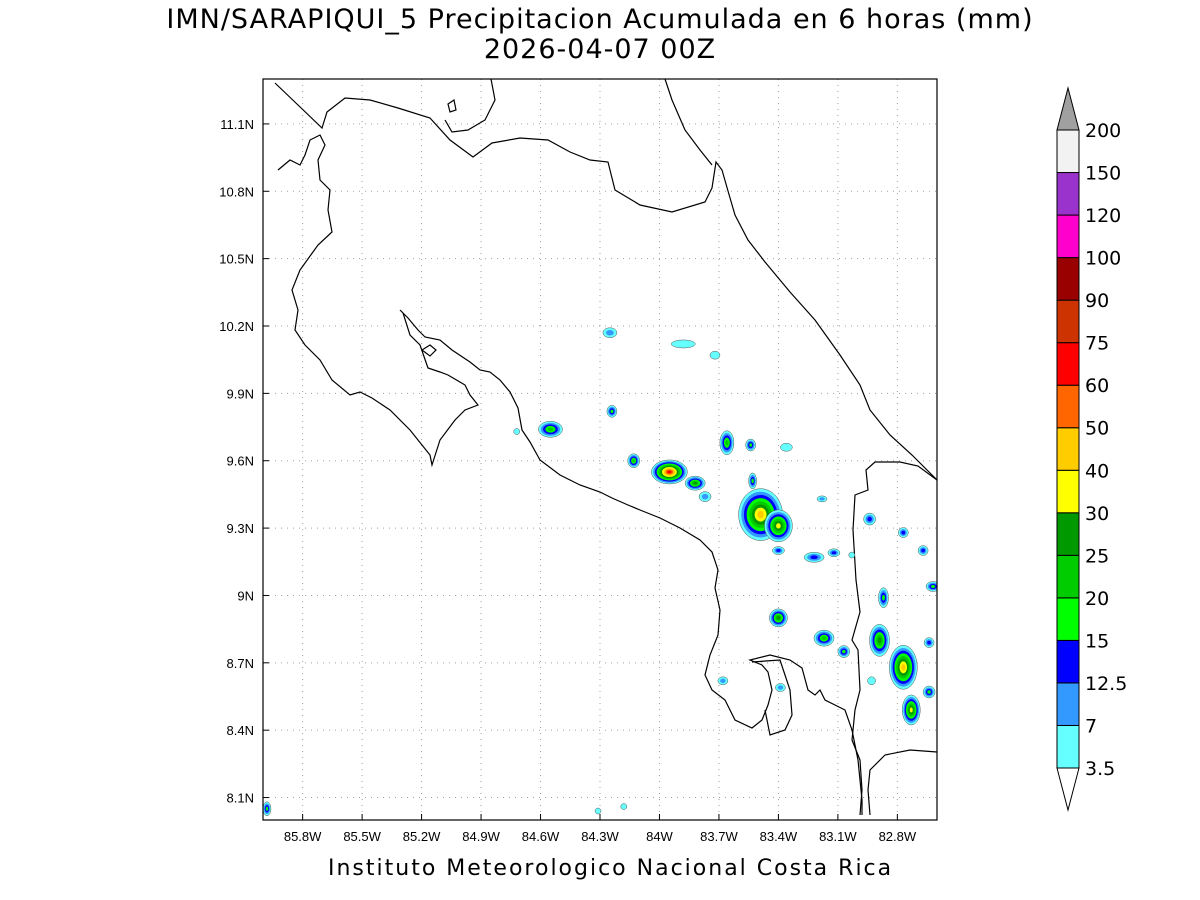 The height and width of the screenshot is (900, 1200). Describe the element at coordinates (1068, 789) in the screenshot. I see `colorbar-lower-arrow` at that location.